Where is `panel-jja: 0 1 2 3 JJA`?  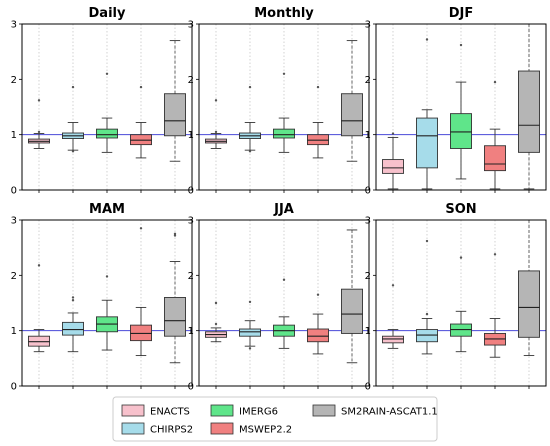
panel-jja: 0 1 2 3 JJA is located at coordinates (279, 297).